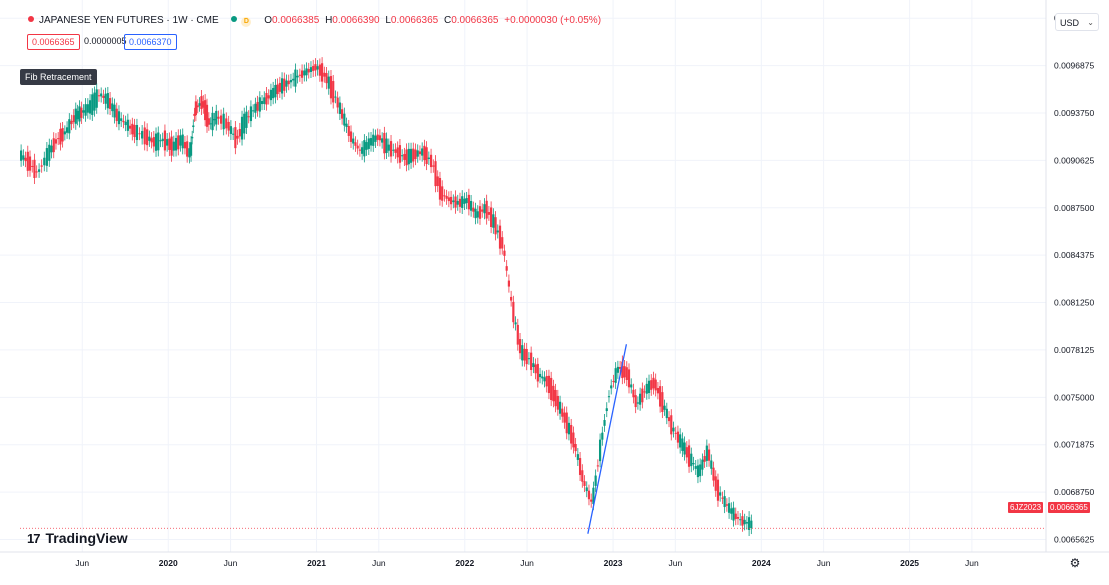  What do you see at coordinates (464, 563) in the screenshot?
I see `time-tick-label: 2022` at bounding box center [464, 563].